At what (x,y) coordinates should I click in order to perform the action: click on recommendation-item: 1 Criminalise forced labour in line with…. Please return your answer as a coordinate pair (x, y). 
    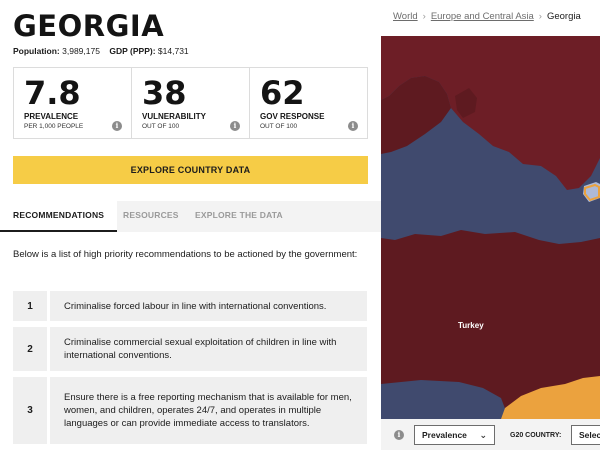
    Looking at the image, I should click on (190, 306).